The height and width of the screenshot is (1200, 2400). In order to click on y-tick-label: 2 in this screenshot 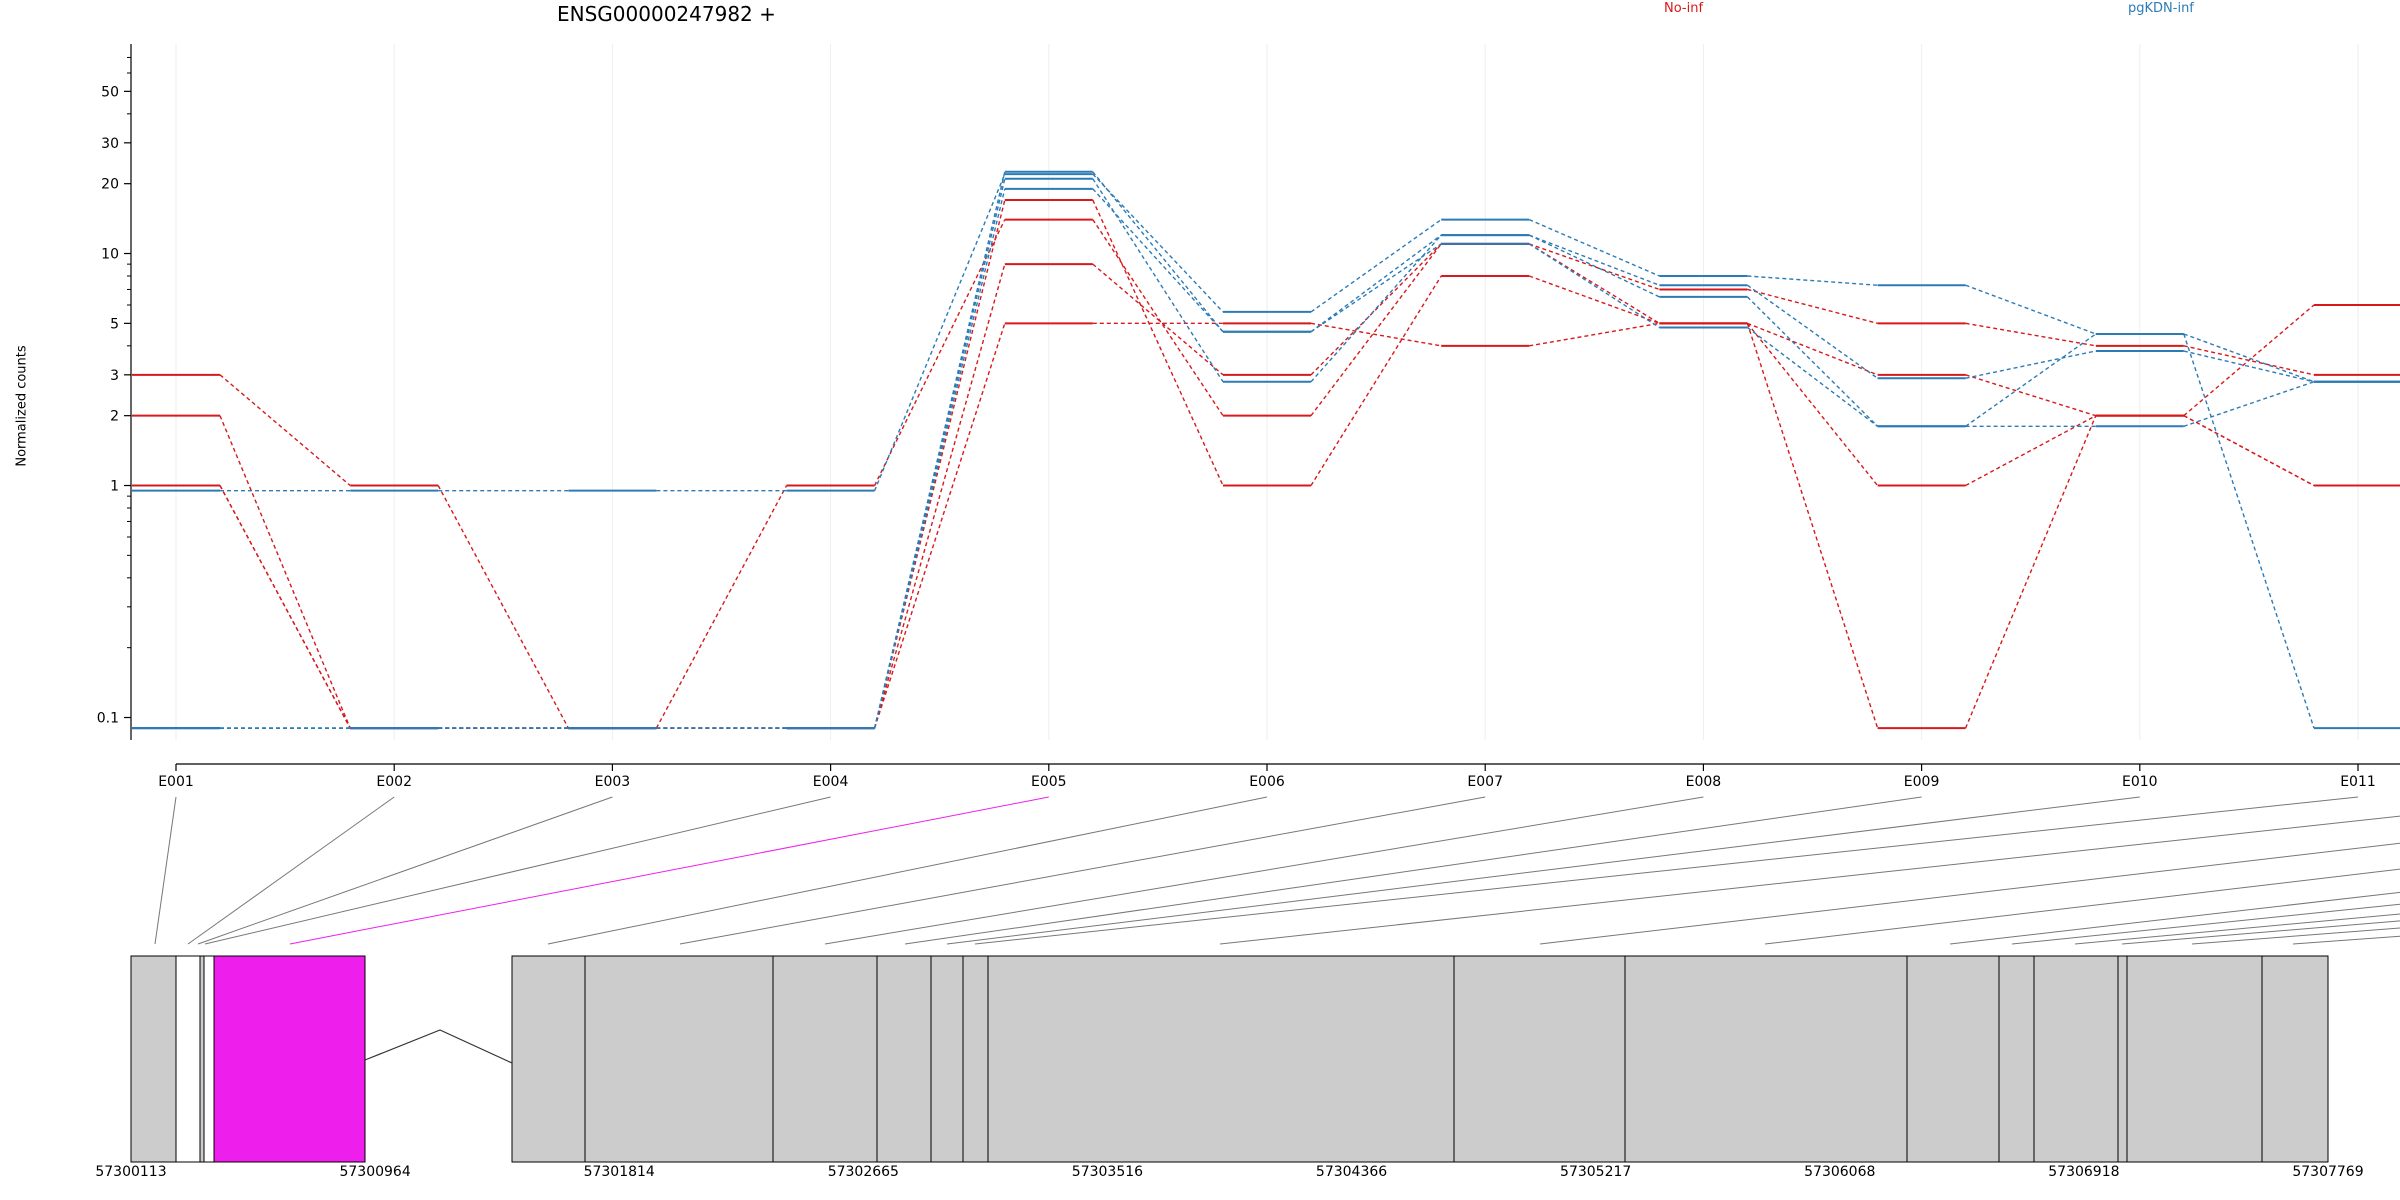, I will do `click(114, 417)`.